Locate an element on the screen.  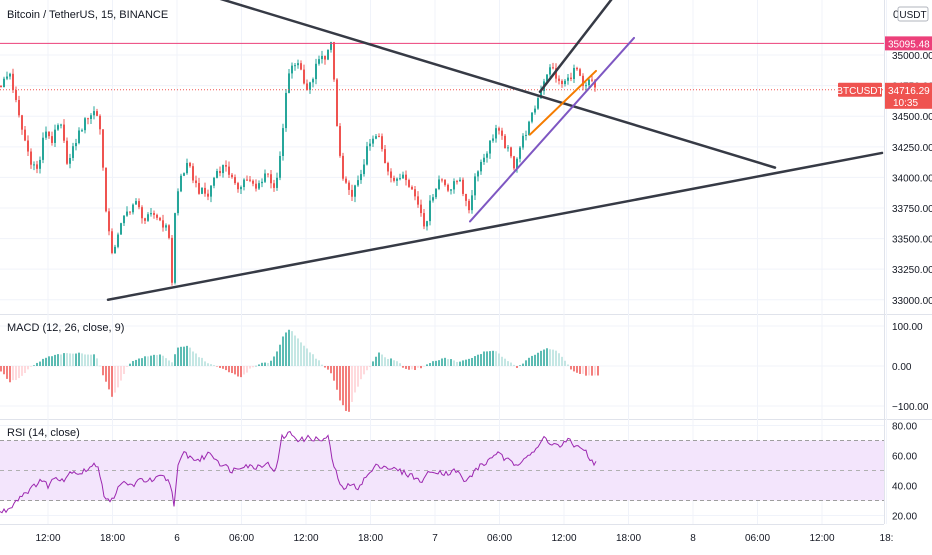
rsi-band is located at coordinates (442, 470).